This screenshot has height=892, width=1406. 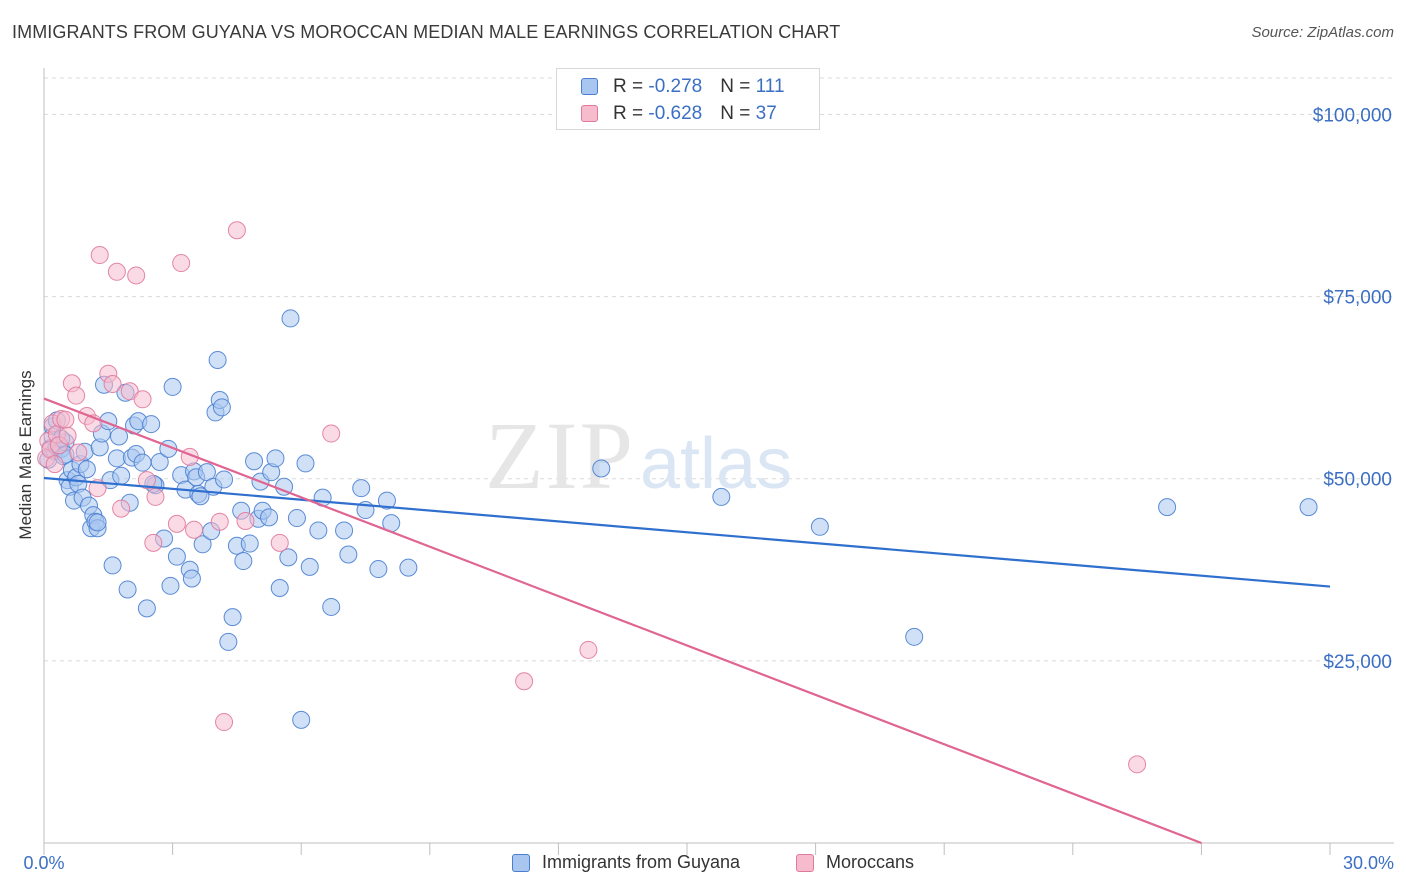 I want to click on stats-legend: R = -0.278 N = 111 R = -0.628 N = 37, so click(x=688, y=99).